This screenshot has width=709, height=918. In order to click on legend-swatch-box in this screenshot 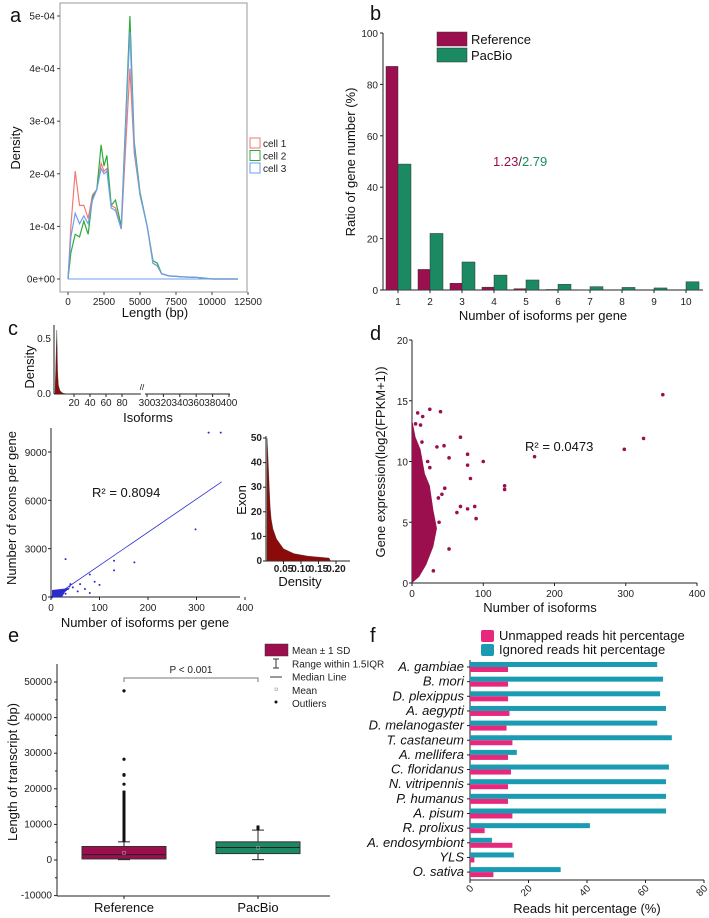, I will do `click(276, 650)`.